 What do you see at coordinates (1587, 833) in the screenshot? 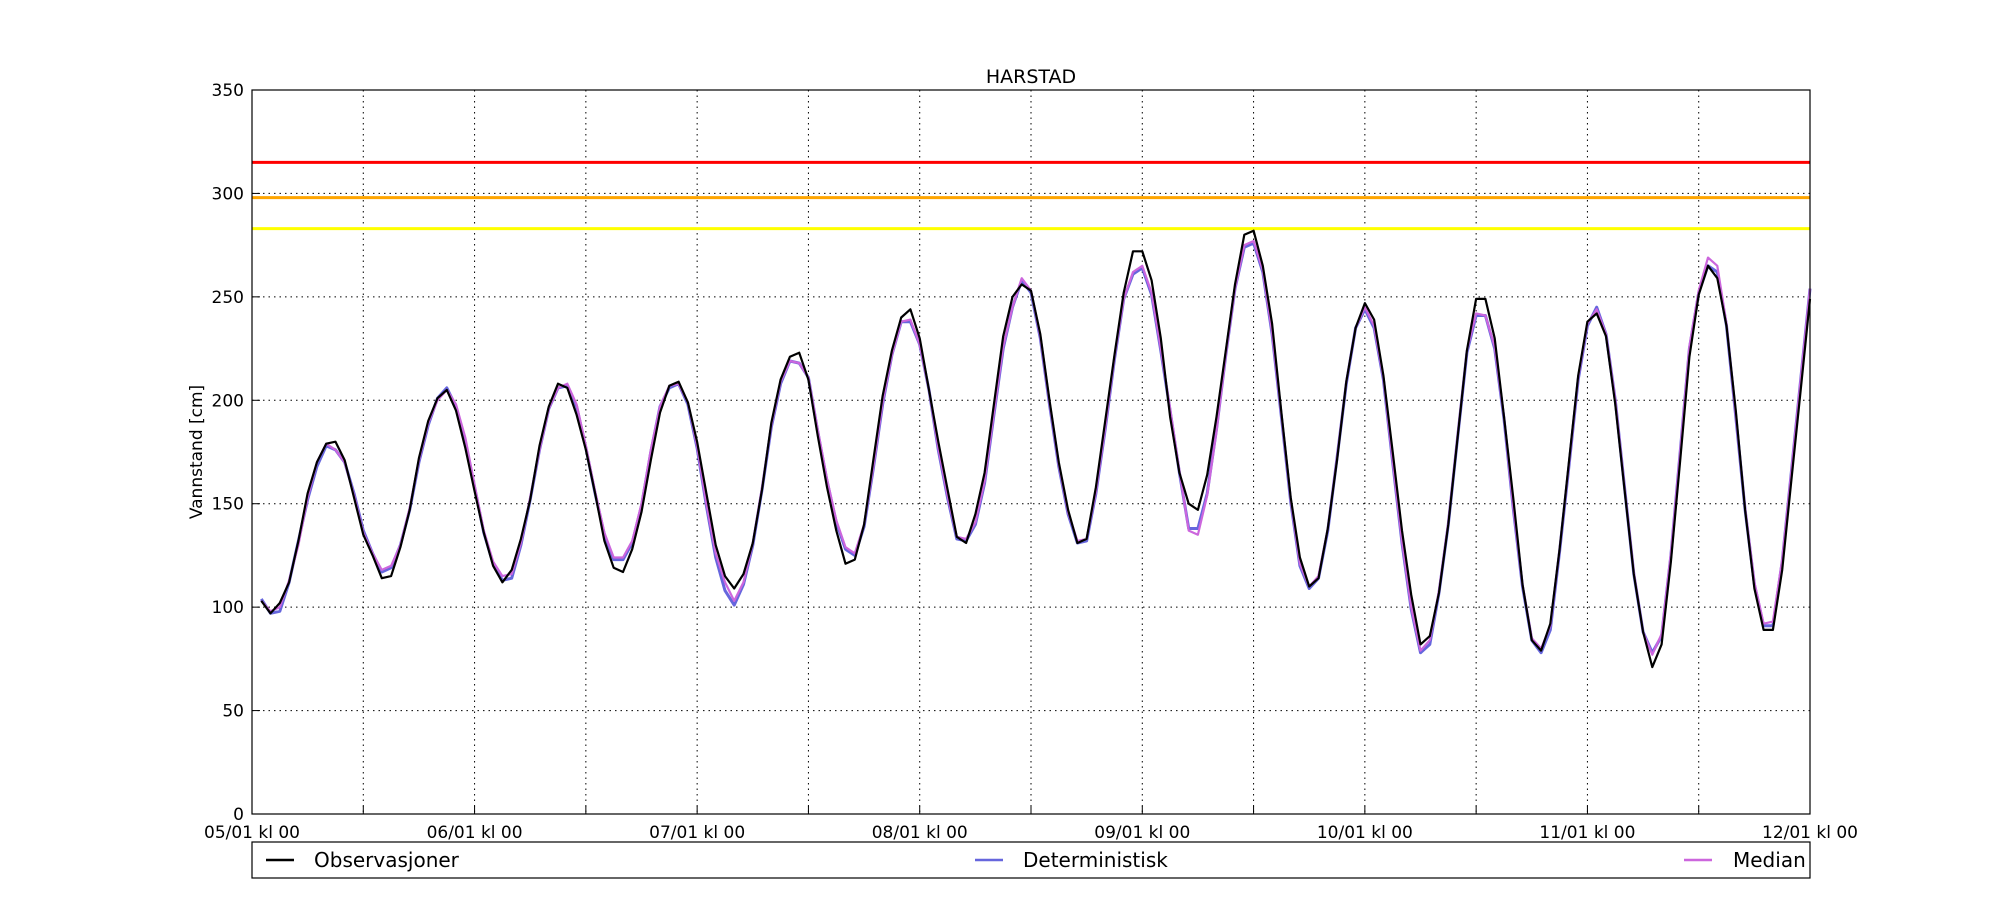
I see `x-tick-label: 11/01 kl 00` at bounding box center [1587, 833].